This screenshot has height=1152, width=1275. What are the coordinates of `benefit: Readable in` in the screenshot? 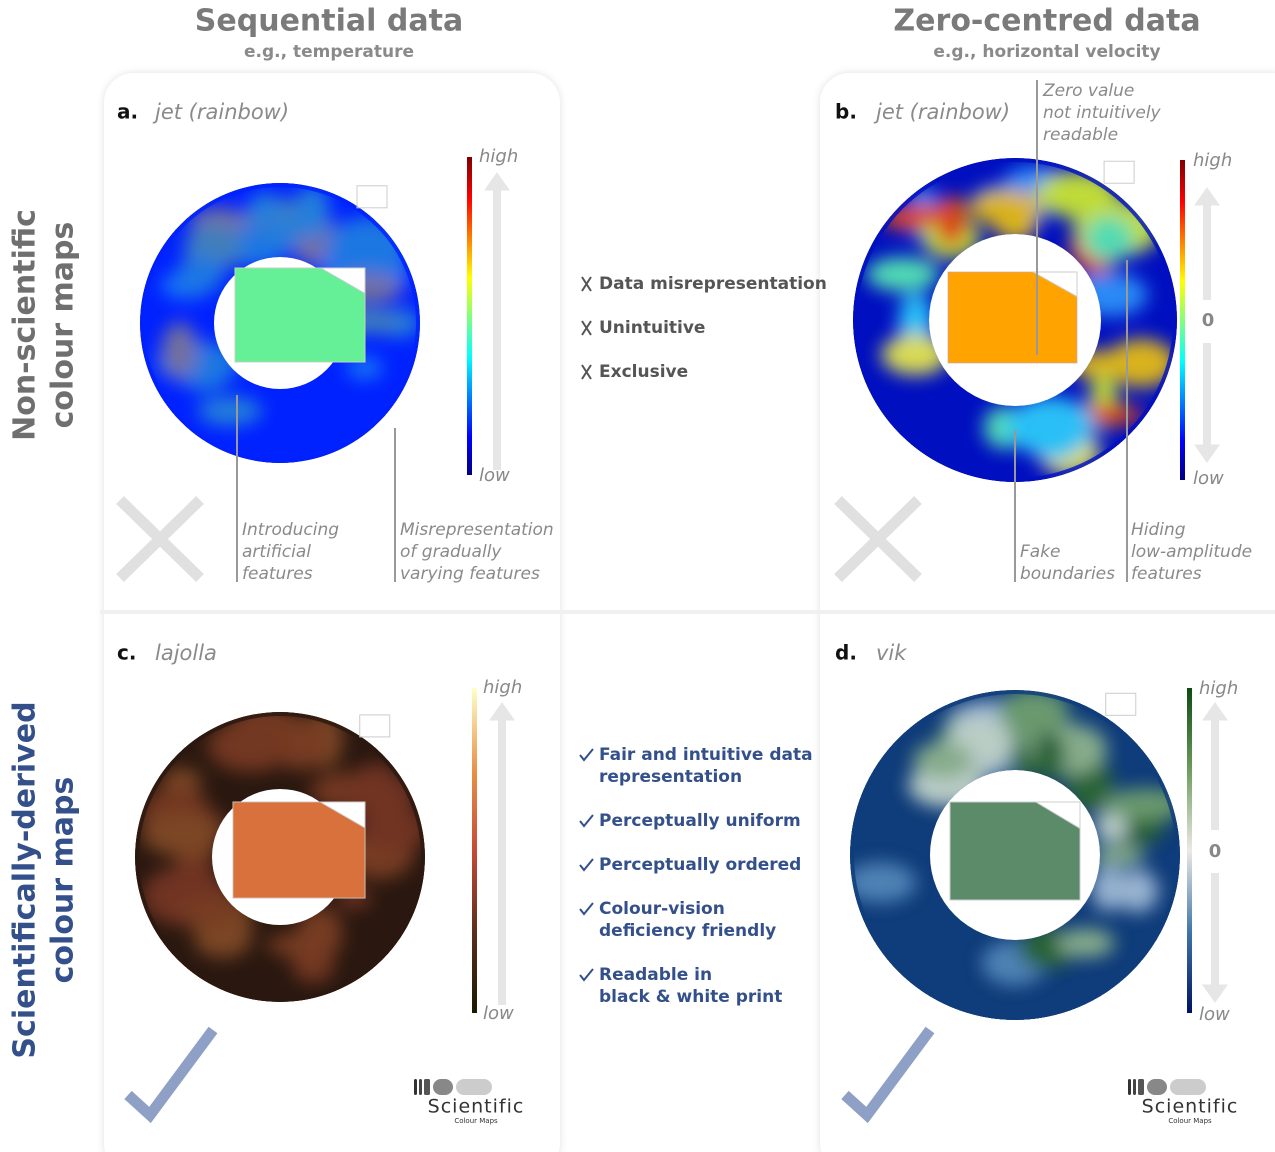 It's located at (655, 975).